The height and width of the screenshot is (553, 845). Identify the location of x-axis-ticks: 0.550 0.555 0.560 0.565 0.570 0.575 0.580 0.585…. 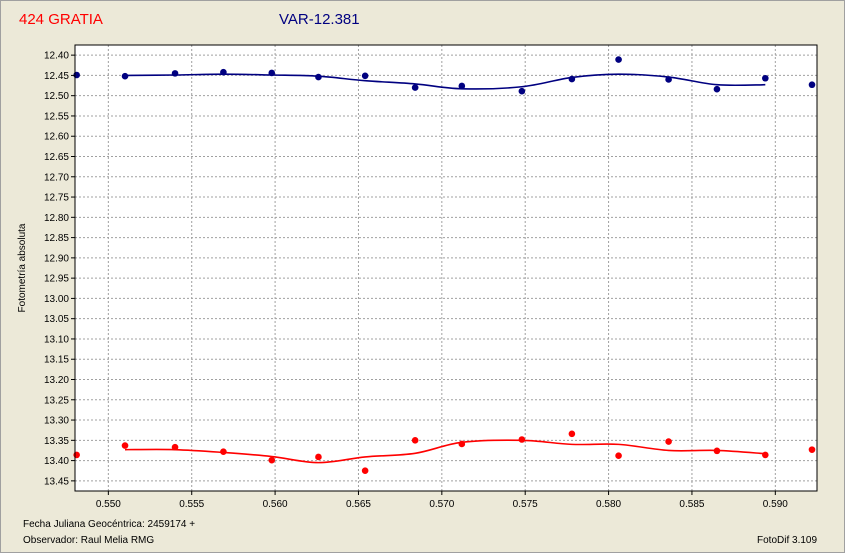
(442, 500).